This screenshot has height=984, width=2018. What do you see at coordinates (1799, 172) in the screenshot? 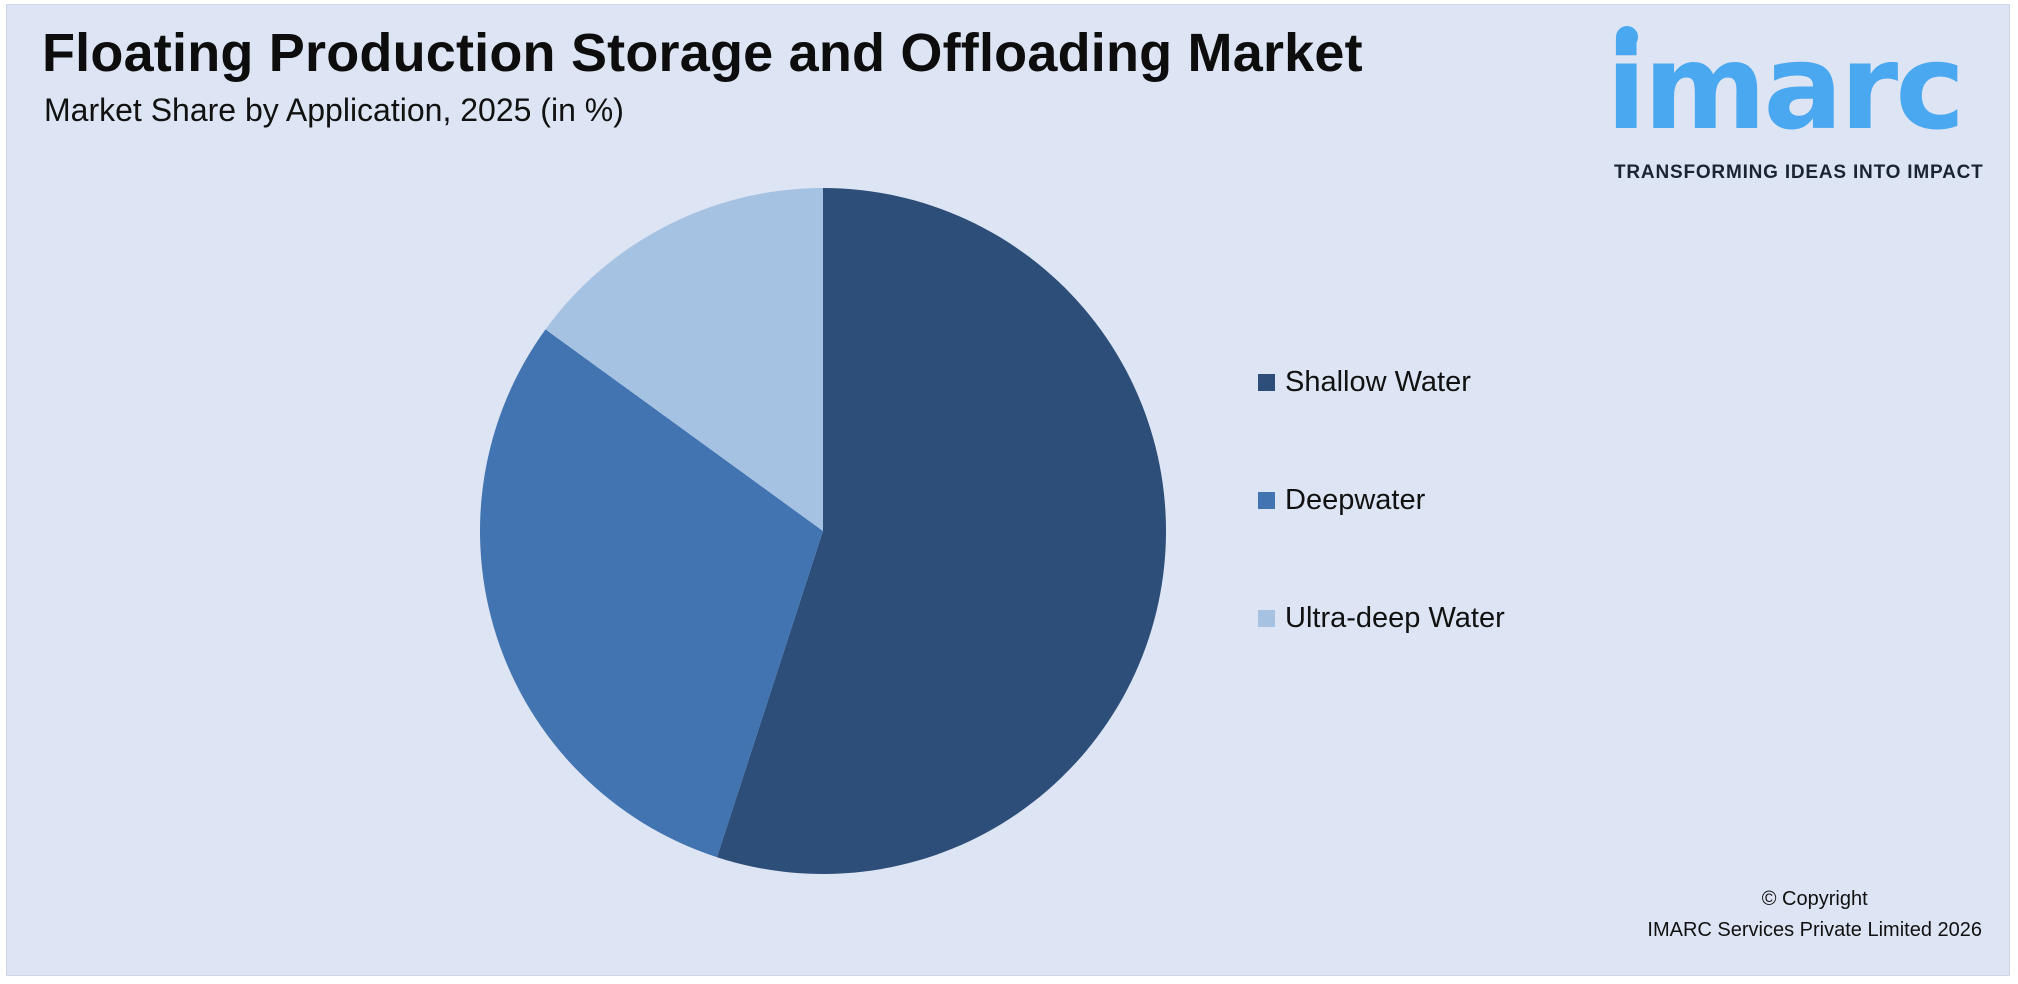
I see `logo-tagline: TRANSFORMING IDEAS INTO IMPACT` at bounding box center [1799, 172].